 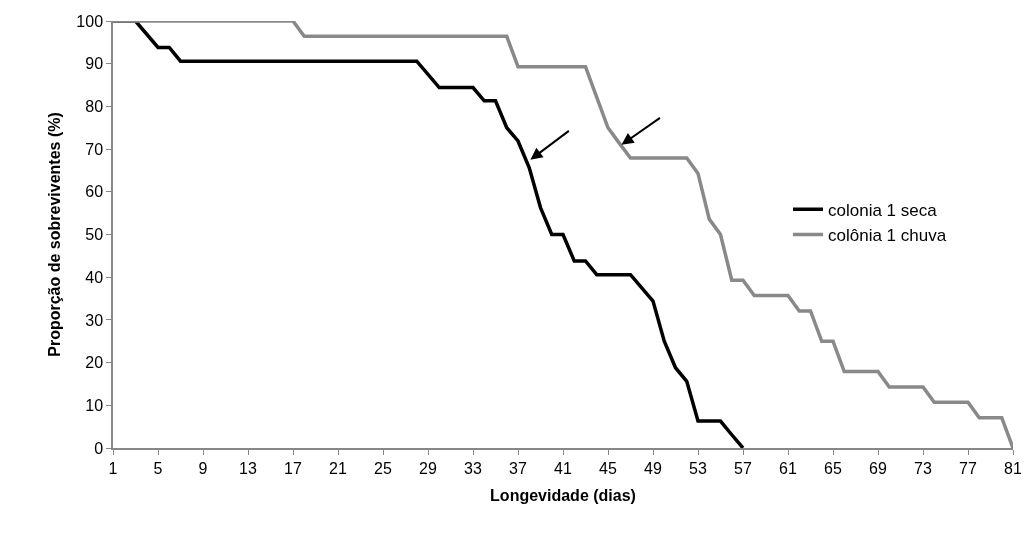 What do you see at coordinates (94, 192) in the screenshot?
I see `y-tick-label: 60` at bounding box center [94, 192].